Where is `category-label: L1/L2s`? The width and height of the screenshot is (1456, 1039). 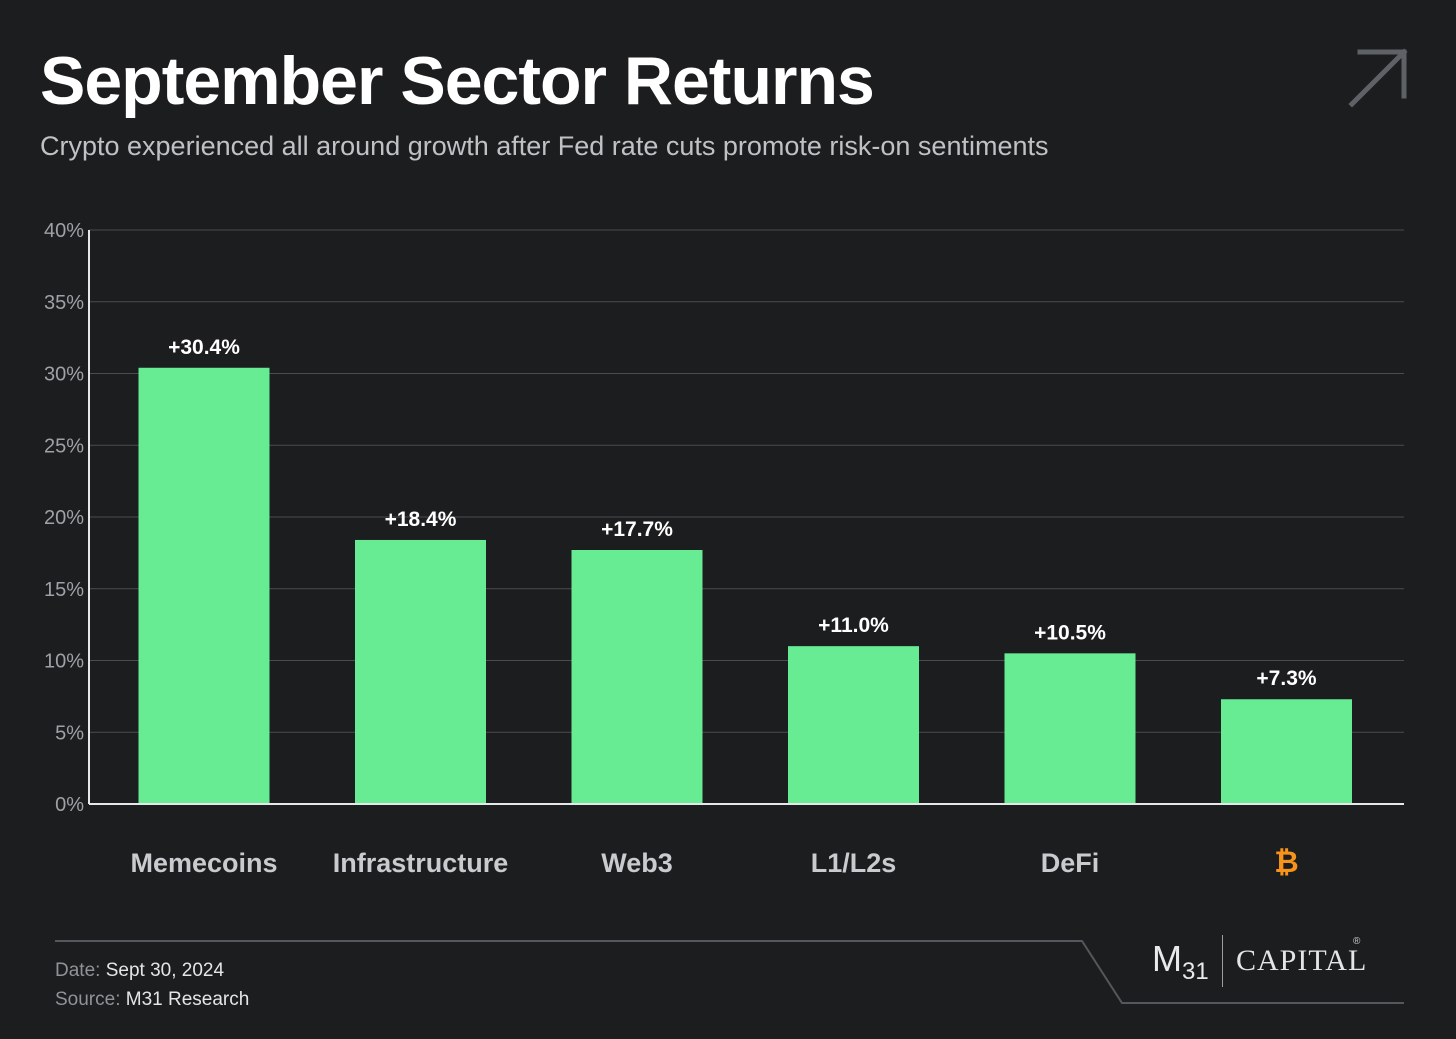
category-label: L1/L2s is located at coordinates (854, 863).